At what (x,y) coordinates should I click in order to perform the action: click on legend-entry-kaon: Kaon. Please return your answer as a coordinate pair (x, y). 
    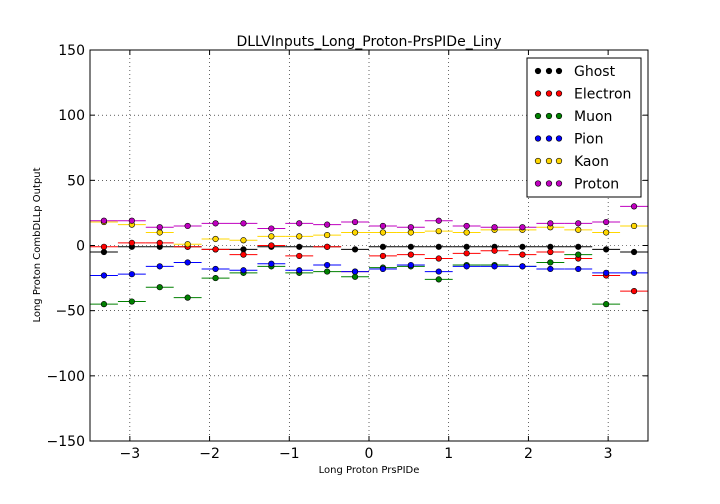
    Looking at the image, I should click on (571, 162).